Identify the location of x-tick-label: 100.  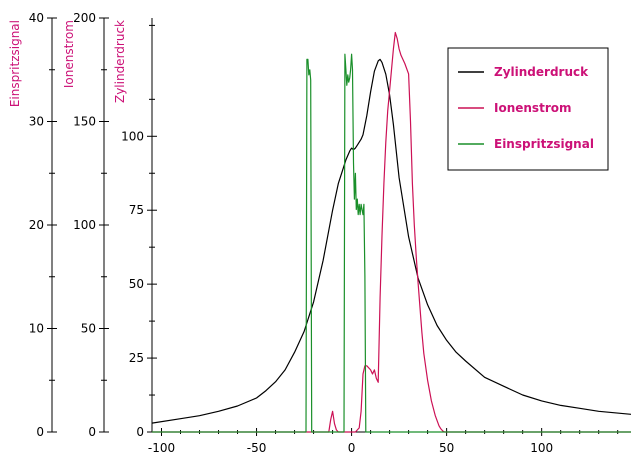
(541, 448).